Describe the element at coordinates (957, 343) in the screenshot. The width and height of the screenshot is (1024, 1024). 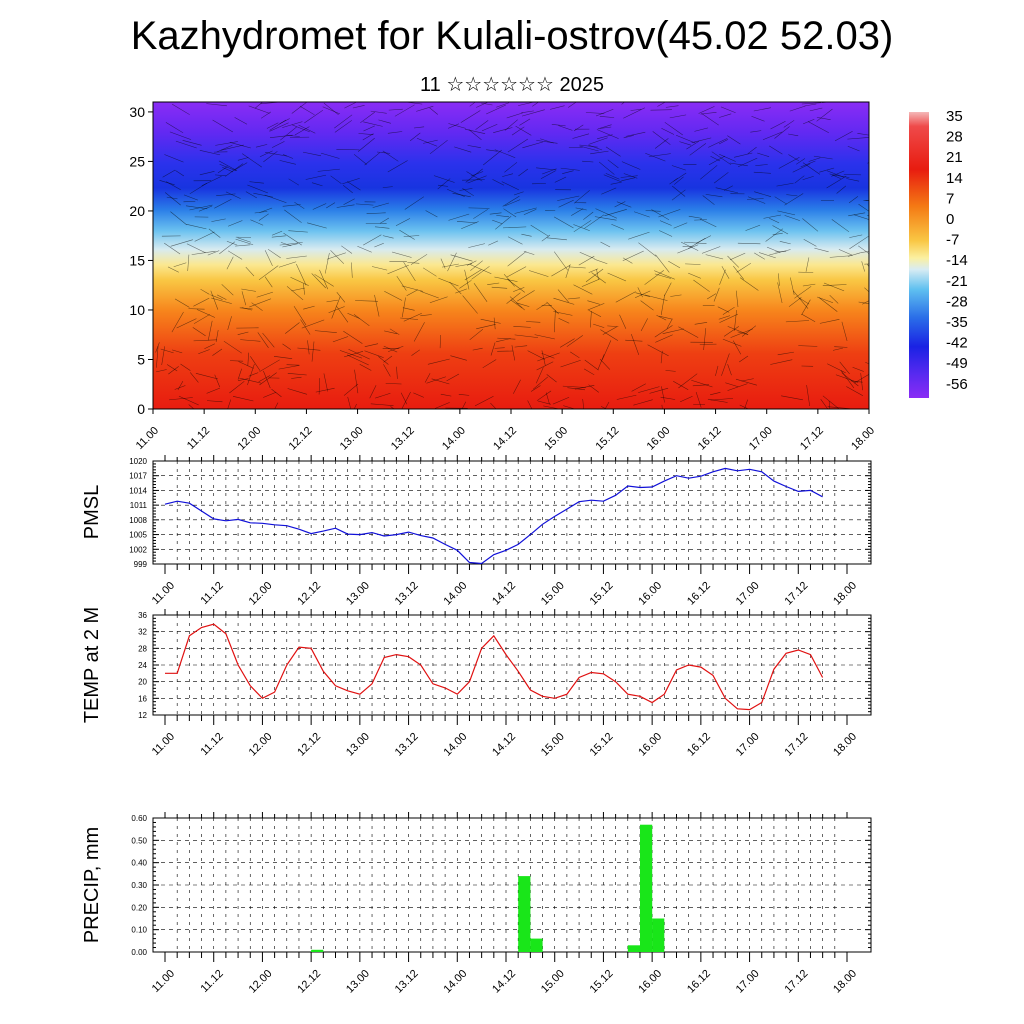
I see `colorbar-label: -42` at that location.